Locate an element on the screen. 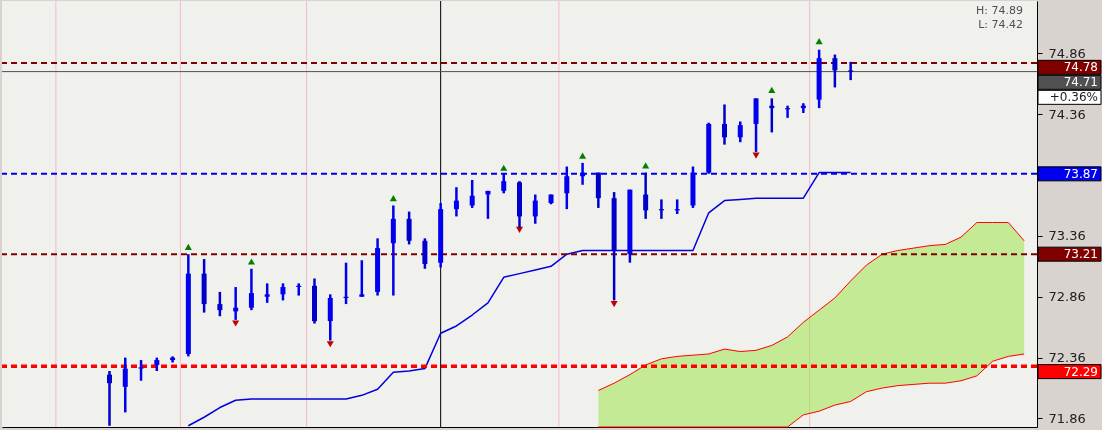  ref-line-label: 73.21 is located at coordinates (1080, 254).